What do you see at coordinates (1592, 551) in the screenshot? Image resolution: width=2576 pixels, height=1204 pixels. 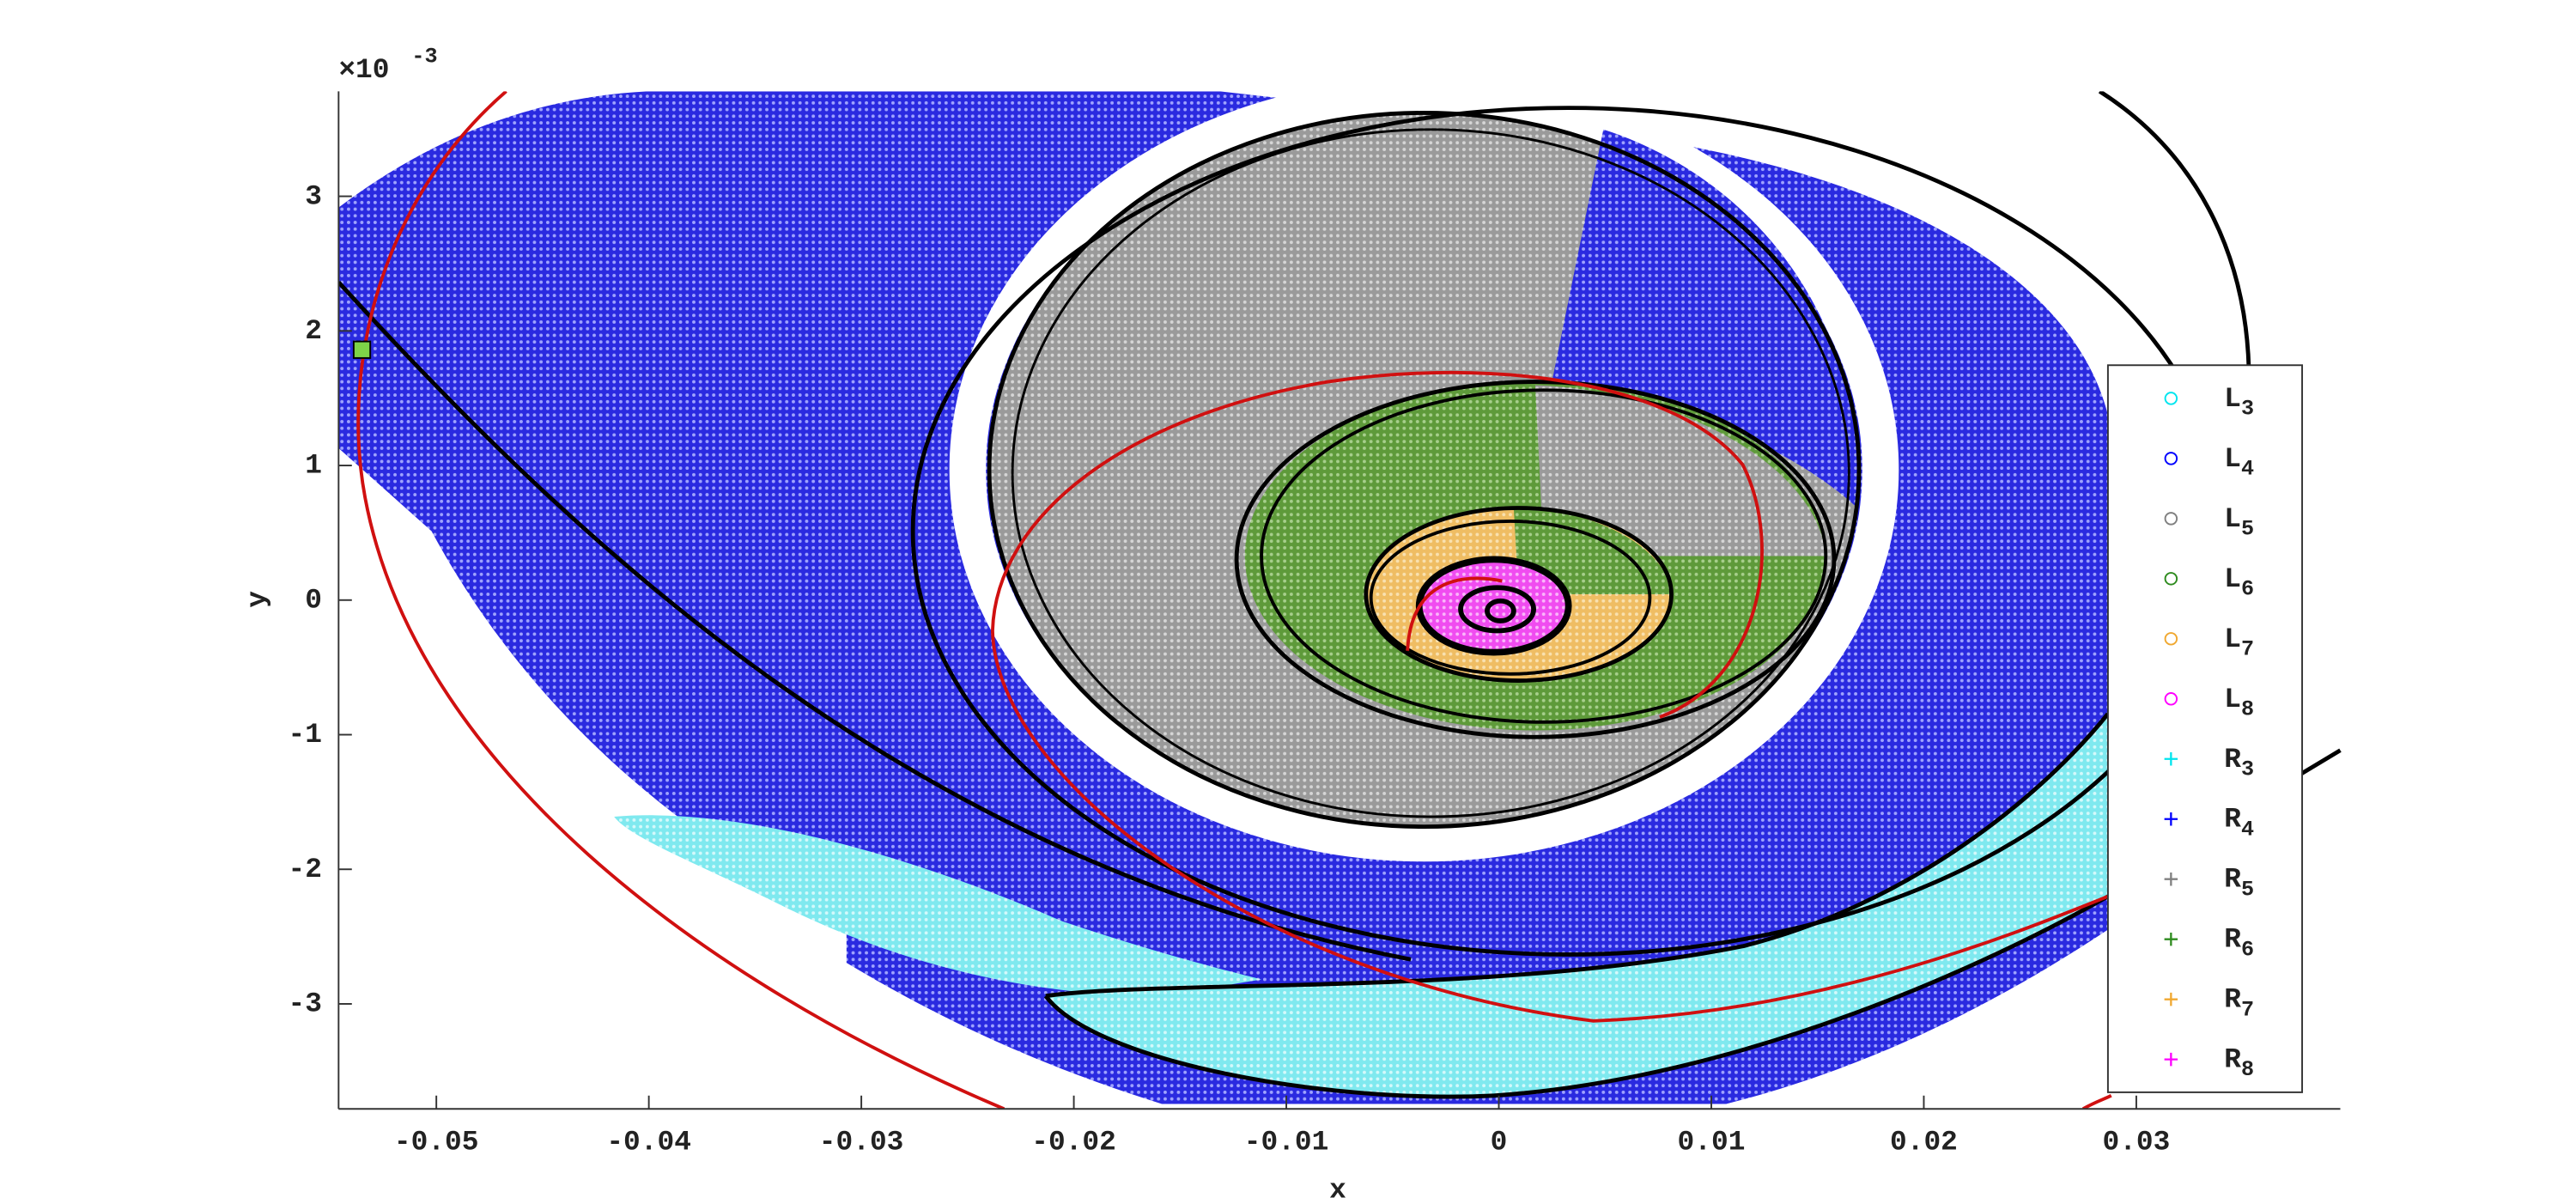 I see `green-wedge` at bounding box center [1592, 551].